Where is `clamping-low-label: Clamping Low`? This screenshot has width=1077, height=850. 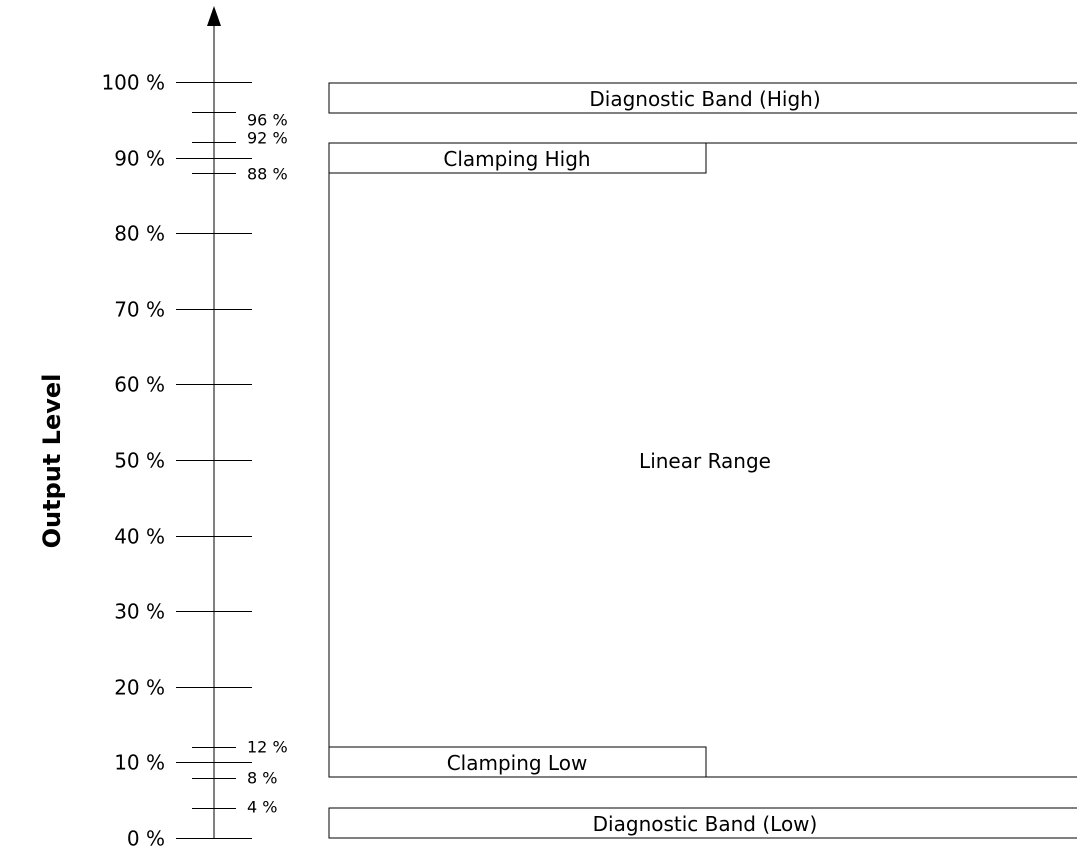
clamping-low-label: Clamping Low is located at coordinates (517, 763).